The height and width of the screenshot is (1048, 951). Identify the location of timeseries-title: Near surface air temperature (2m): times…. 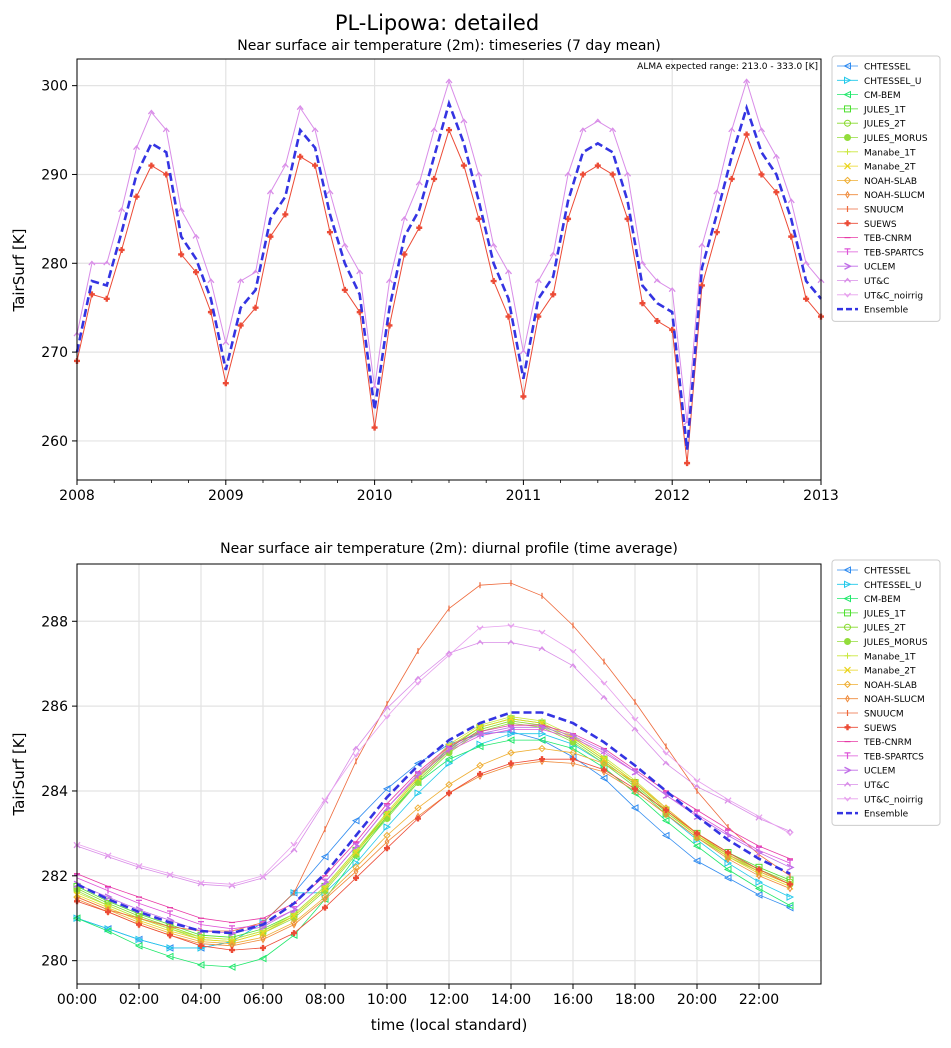
(449, 46).